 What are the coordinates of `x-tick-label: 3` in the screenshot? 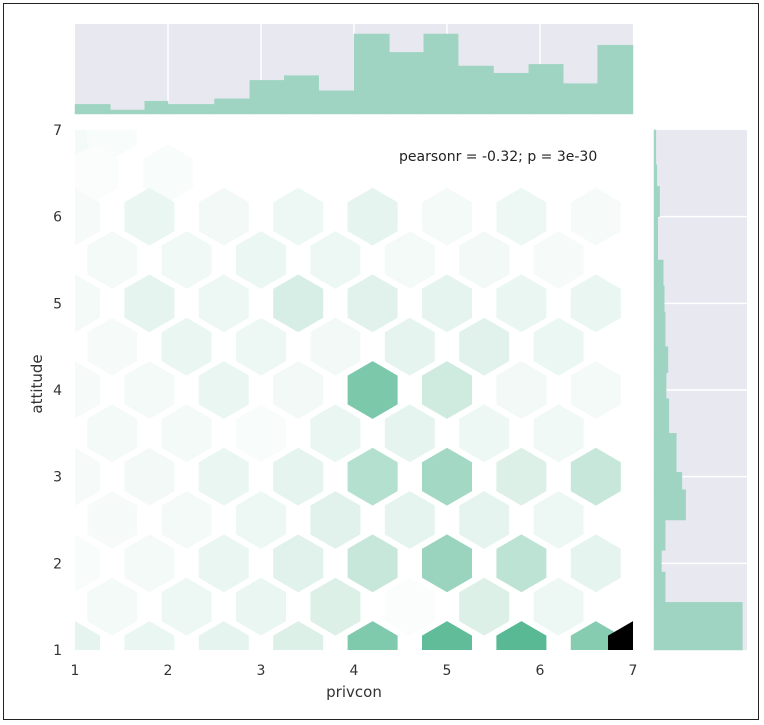 It's located at (261, 671).